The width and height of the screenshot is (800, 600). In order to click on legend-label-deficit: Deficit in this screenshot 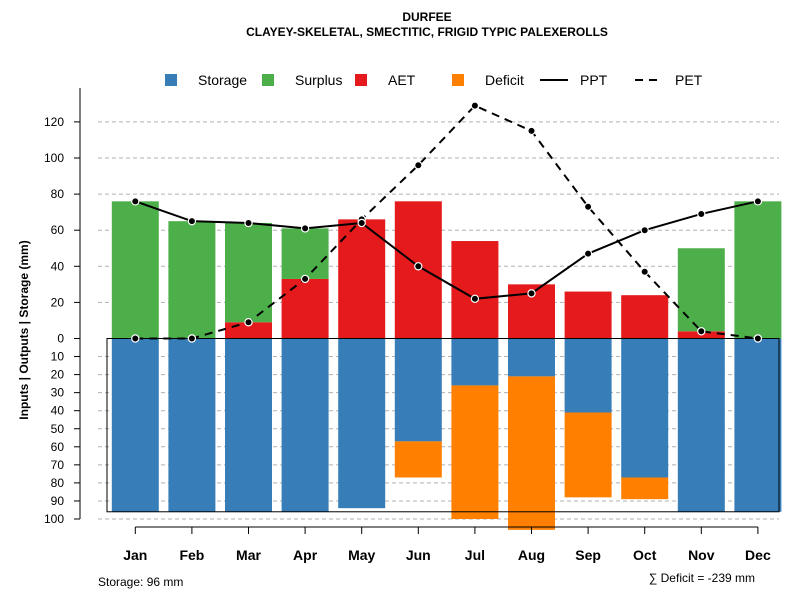, I will do `click(504, 80)`.